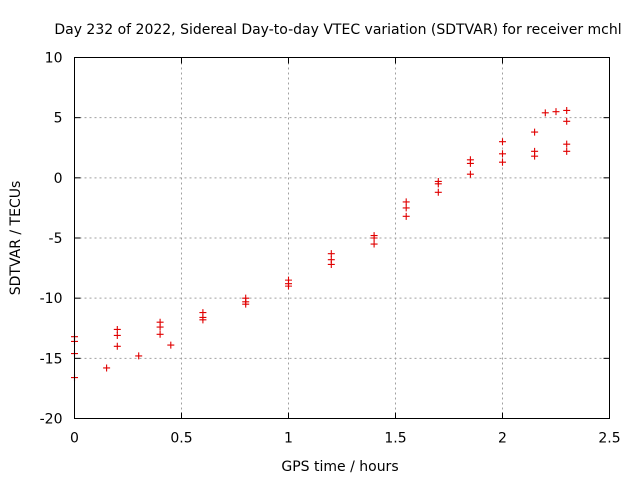  What do you see at coordinates (56, 239) in the screenshot?
I see `y-tick-label: -5` at bounding box center [56, 239].